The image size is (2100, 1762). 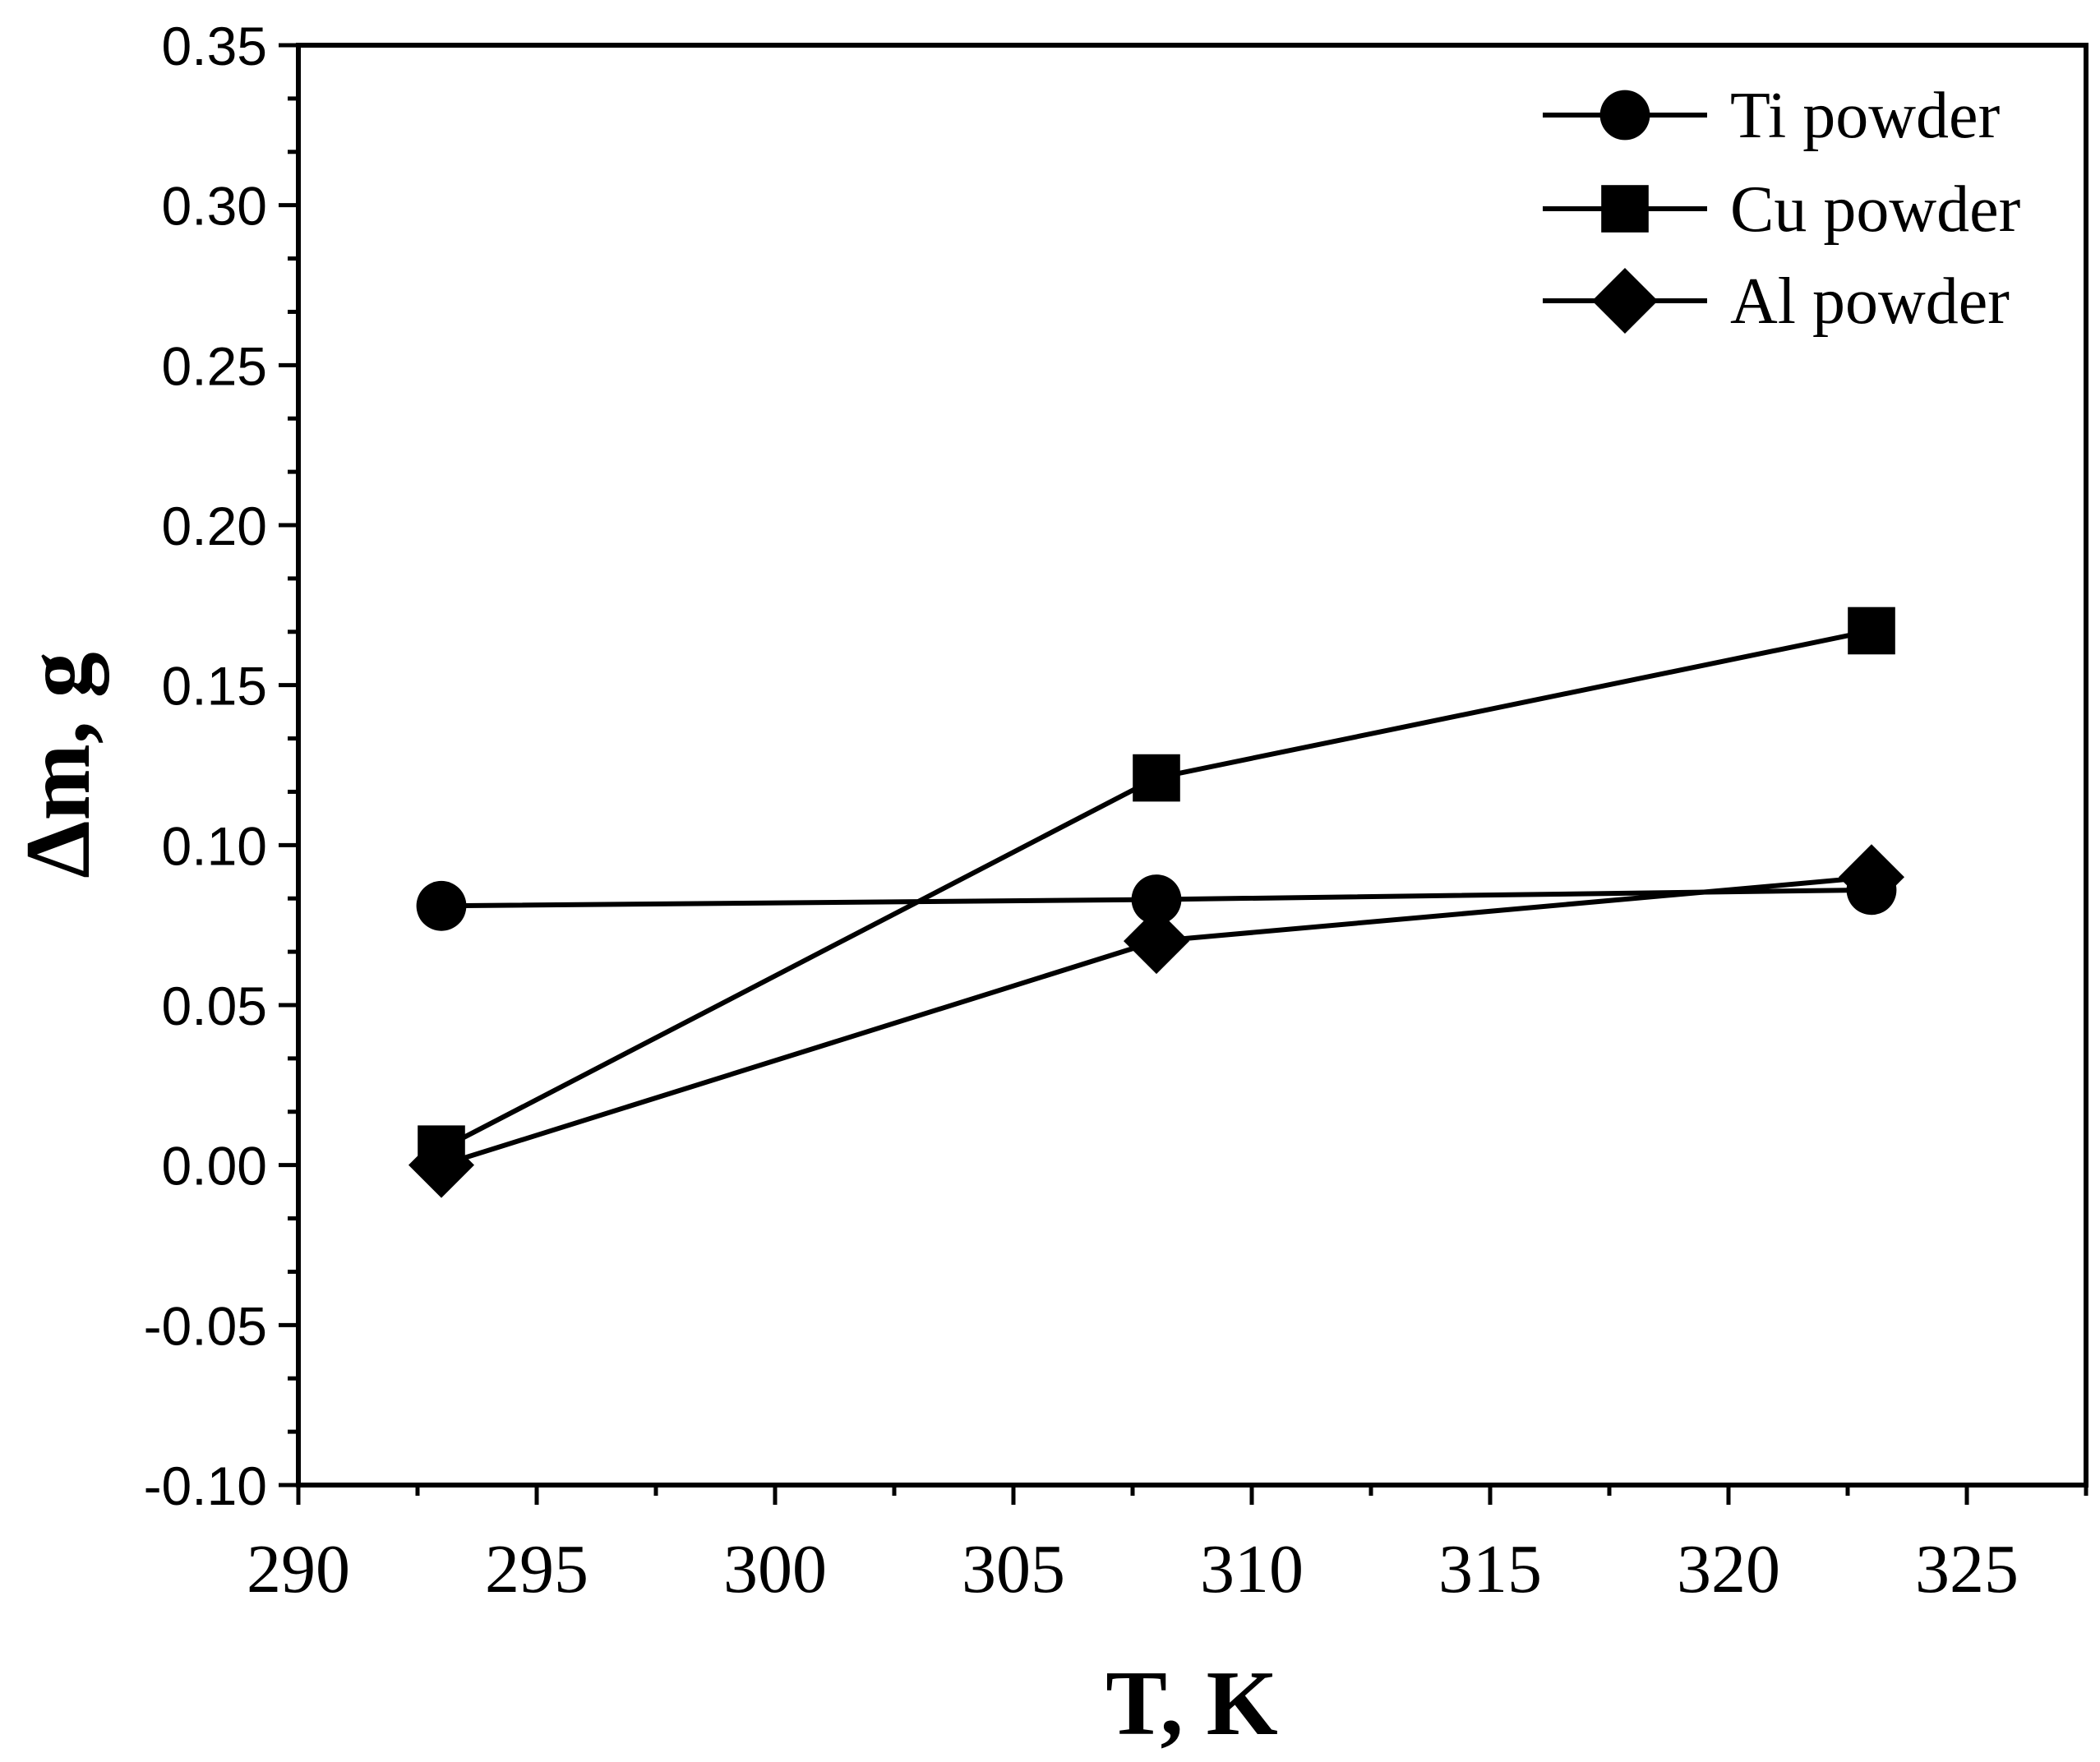 I want to click on y-tick-label: 0.30, so click(x=214, y=206).